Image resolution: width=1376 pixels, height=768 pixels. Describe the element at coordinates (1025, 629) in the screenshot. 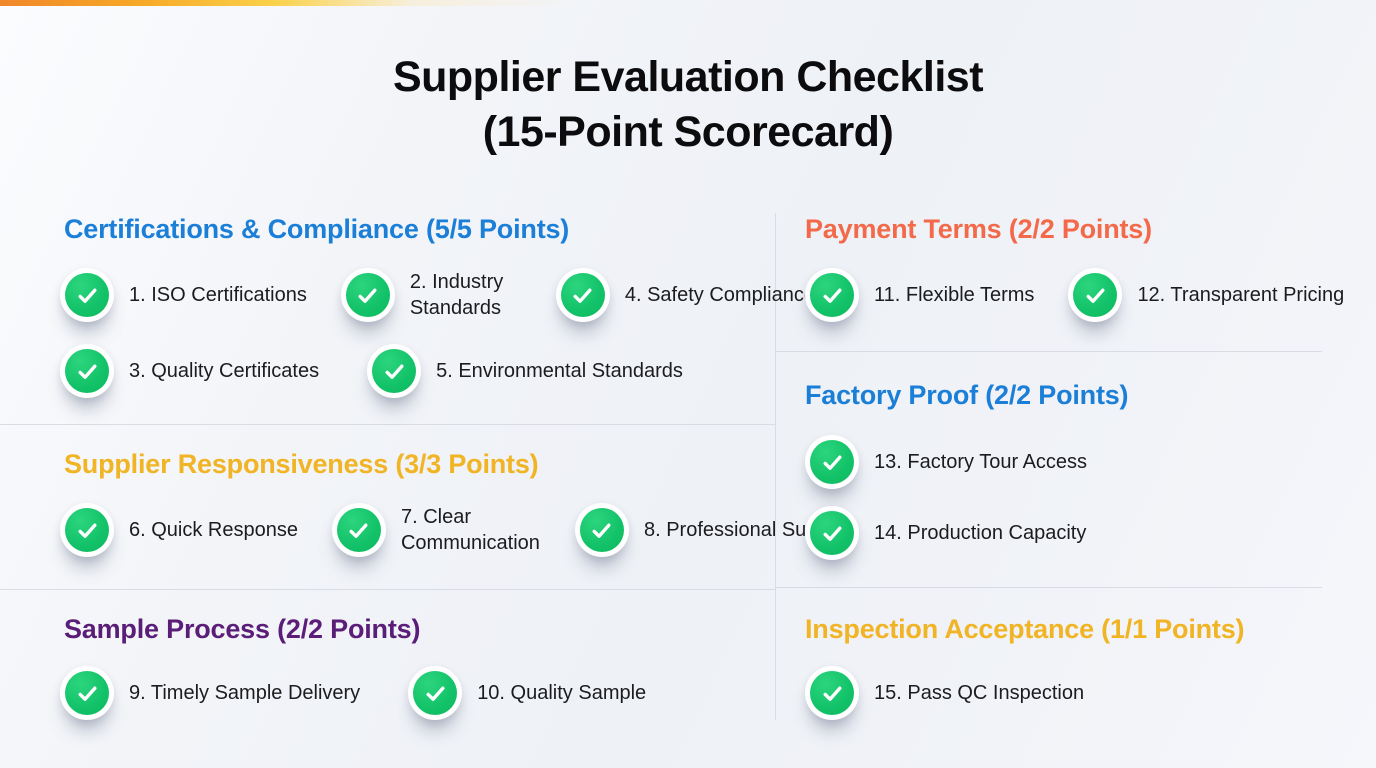

I see `section-heading-inspection: Inspection Acceptance (1/1 Points)` at that location.